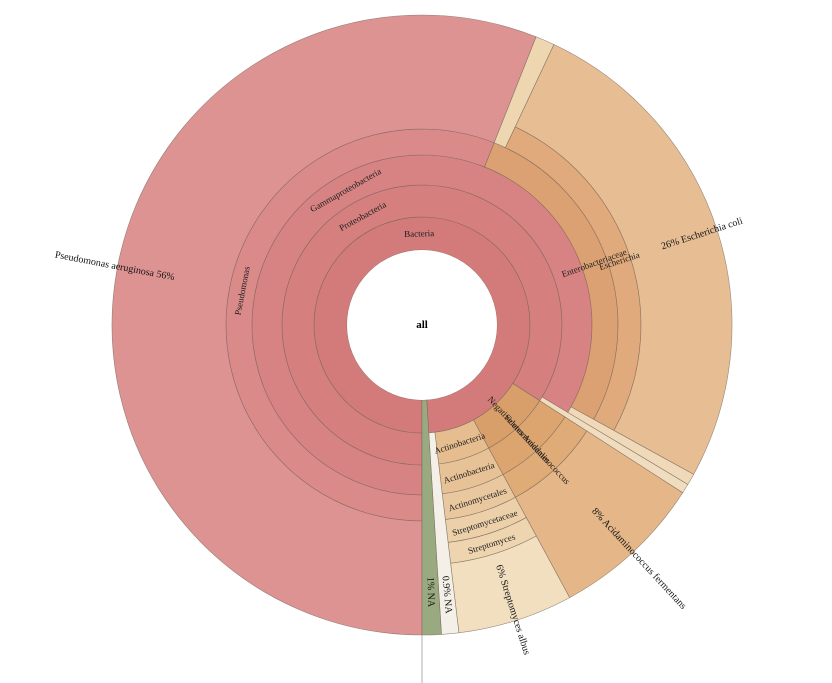 The height and width of the screenshot is (683, 832). I want to click on chart-center-circle, so click(422, 325).